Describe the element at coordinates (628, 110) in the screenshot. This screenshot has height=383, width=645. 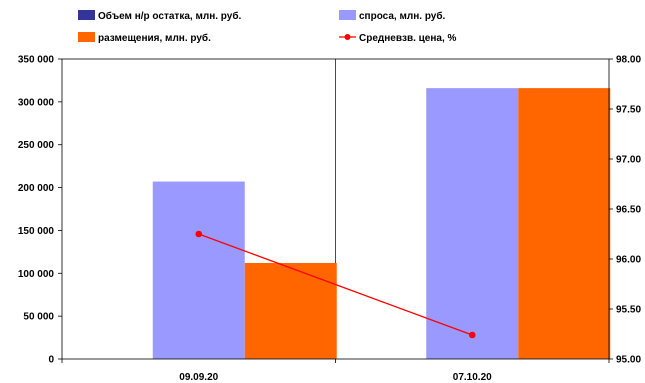
I see `y-right-tick-label: 97.50` at that location.